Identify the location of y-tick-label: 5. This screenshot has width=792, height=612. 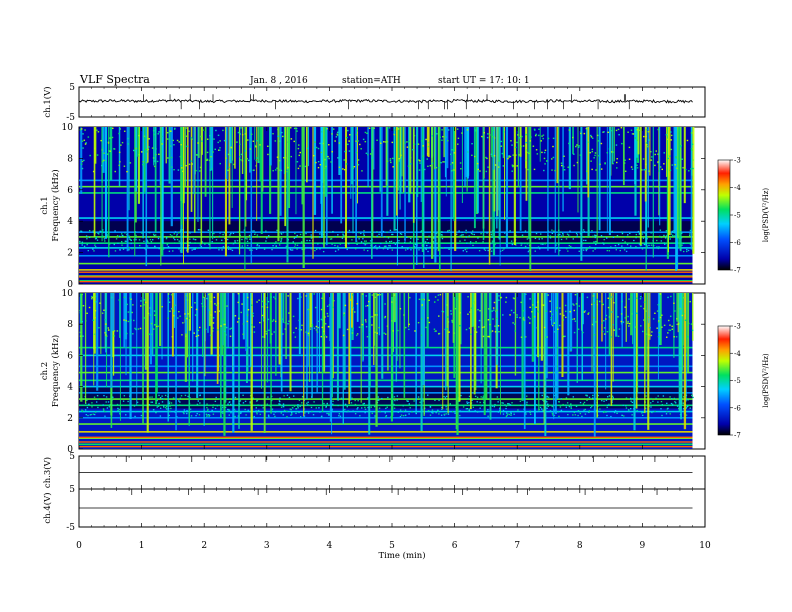
(72, 88).